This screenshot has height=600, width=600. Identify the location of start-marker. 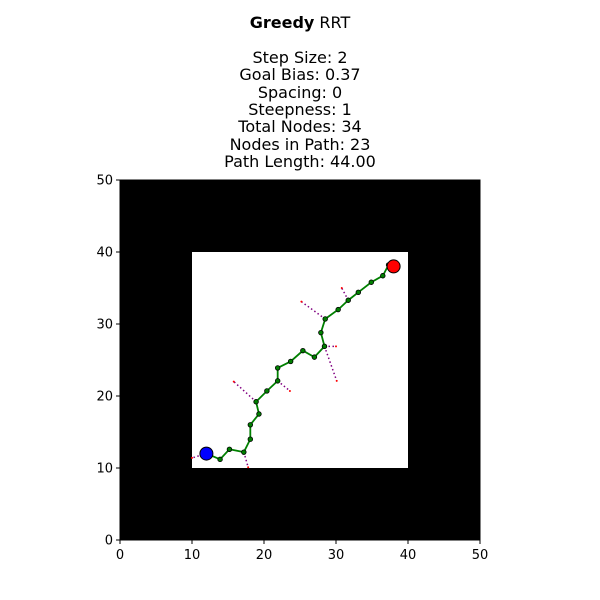
(206, 453).